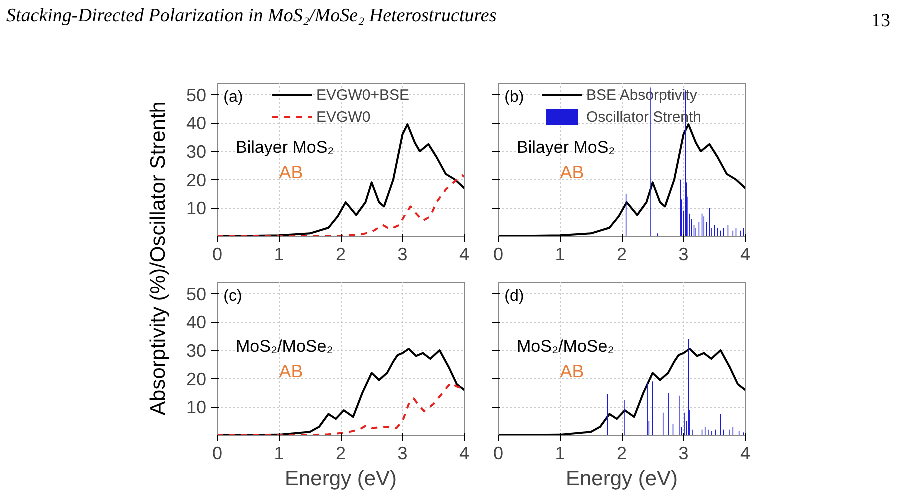  Describe the element at coordinates (158, 259) in the screenshot. I see `y-axis-title: Absorptivity (%)/Oscillator Strenth` at that location.